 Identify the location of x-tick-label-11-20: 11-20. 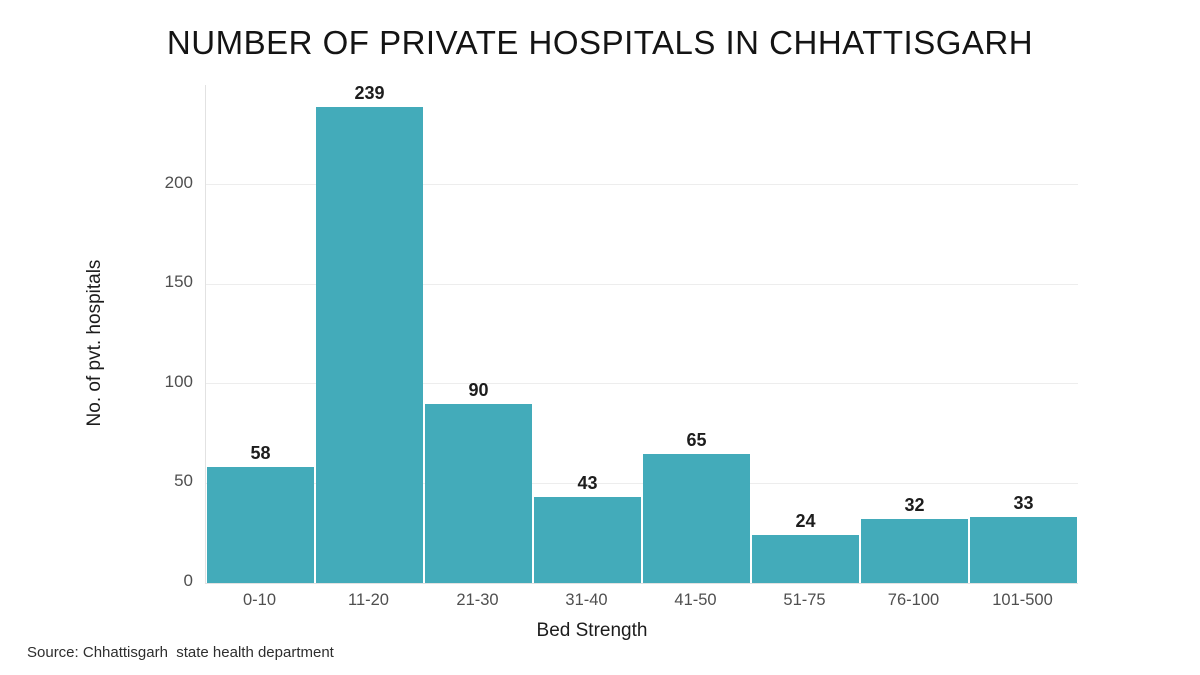
(368, 600).